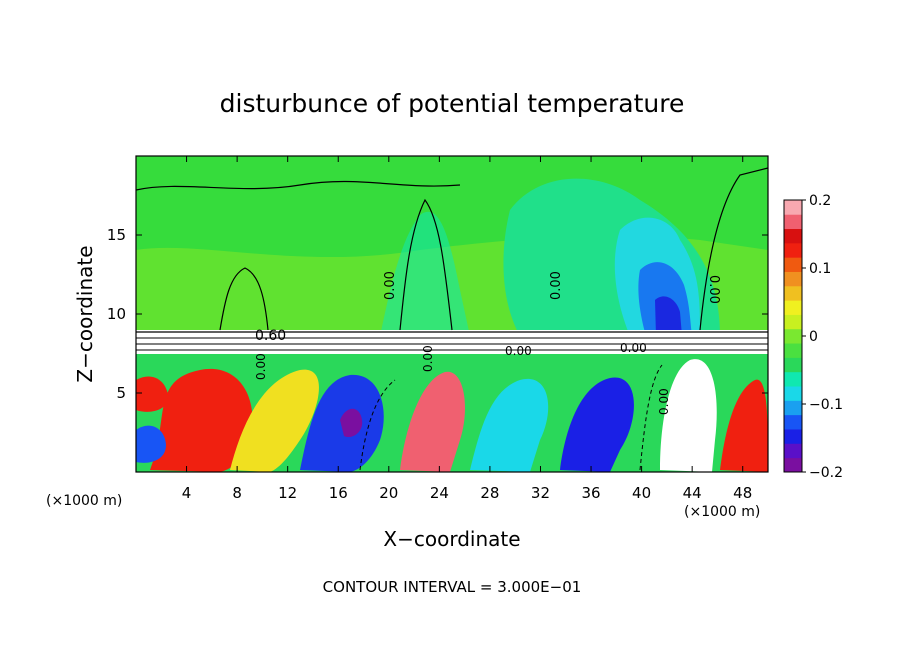 Image resolution: width=904 pixels, height=658 pixels. What do you see at coordinates (388, 493) in the screenshot?
I see `x-tick-label: 20` at bounding box center [388, 493].